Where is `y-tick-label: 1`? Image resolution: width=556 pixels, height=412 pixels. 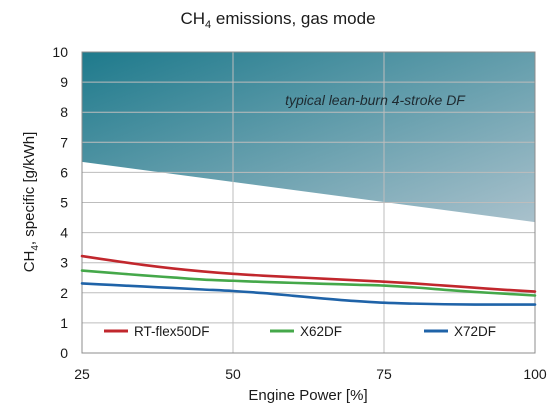 y-tick-label: 1 is located at coordinates (64, 323).